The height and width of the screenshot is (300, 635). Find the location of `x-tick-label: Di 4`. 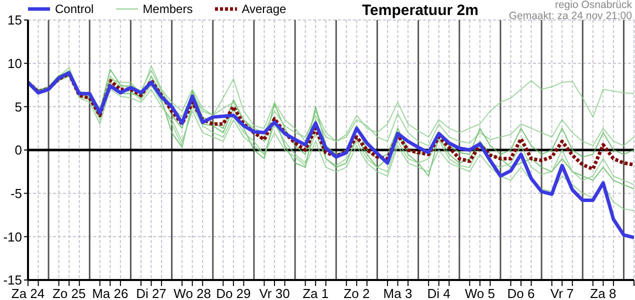

x-tick-label: Di 4 is located at coordinates (438, 293).